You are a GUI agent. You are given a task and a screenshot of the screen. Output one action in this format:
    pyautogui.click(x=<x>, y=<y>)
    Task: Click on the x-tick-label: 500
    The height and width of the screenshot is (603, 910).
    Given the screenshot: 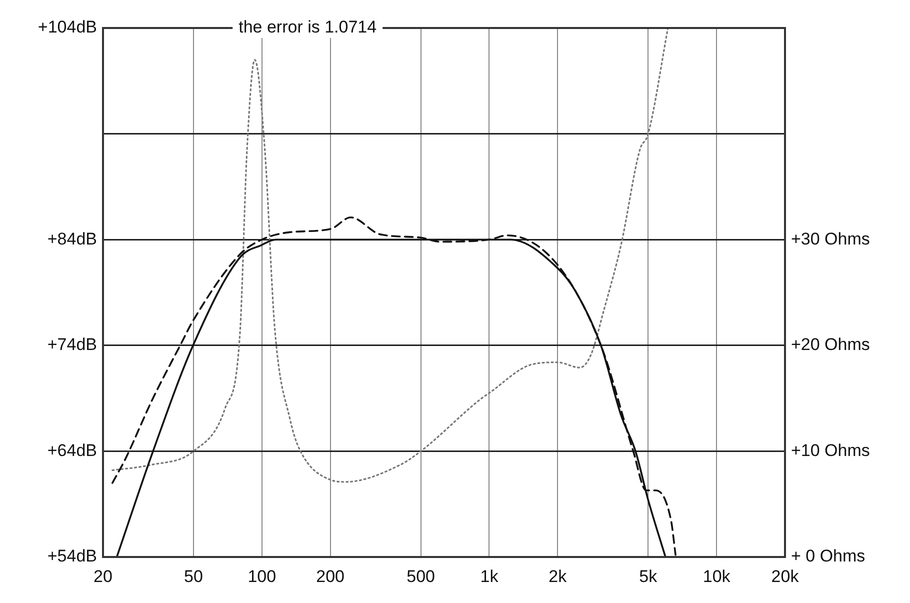 What is the action you would take?
    pyautogui.click(x=420, y=576)
    